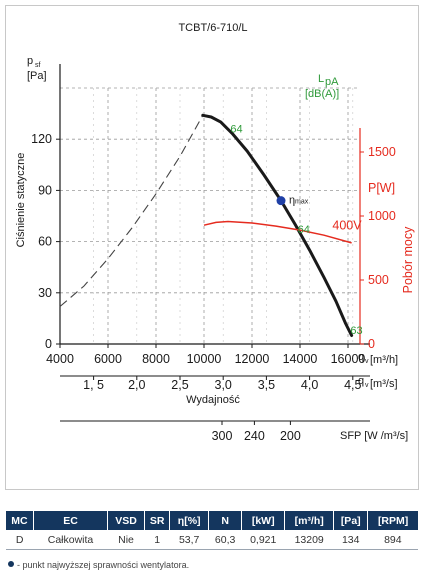  I want to click on voltage-label: 400V, so click(347, 225).